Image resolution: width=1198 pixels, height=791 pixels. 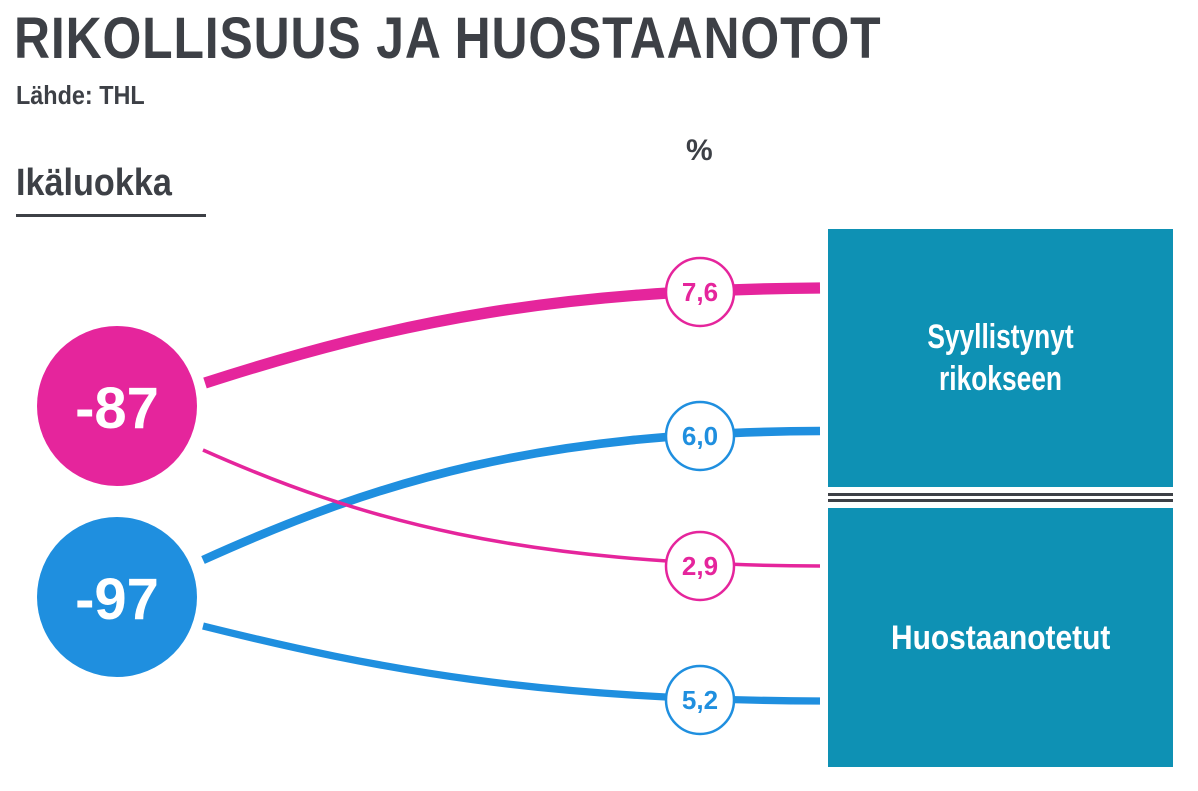 I want to click on outcome-box-custody: Huostaanotetut, so click(x=1000, y=637).